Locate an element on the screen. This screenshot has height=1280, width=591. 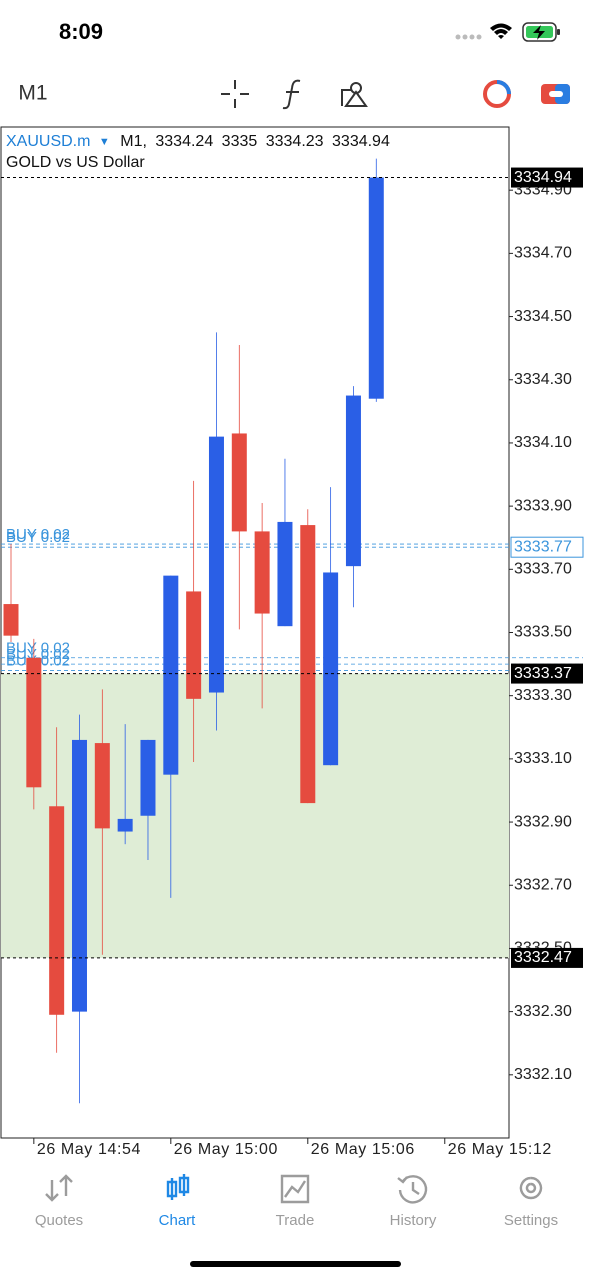
tab-label: Chart is located at coordinates (178, 1220).